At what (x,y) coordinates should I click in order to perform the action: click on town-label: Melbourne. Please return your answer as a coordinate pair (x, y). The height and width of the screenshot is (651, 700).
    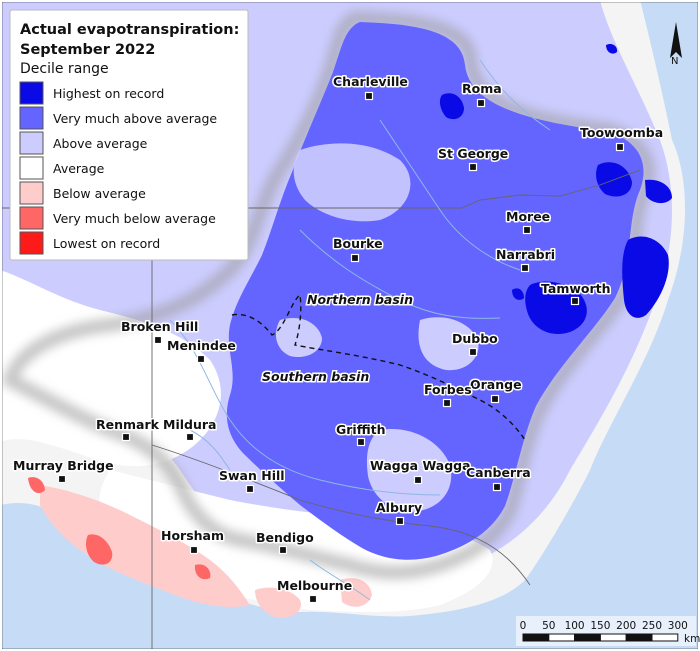
    Looking at the image, I should click on (314, 585).